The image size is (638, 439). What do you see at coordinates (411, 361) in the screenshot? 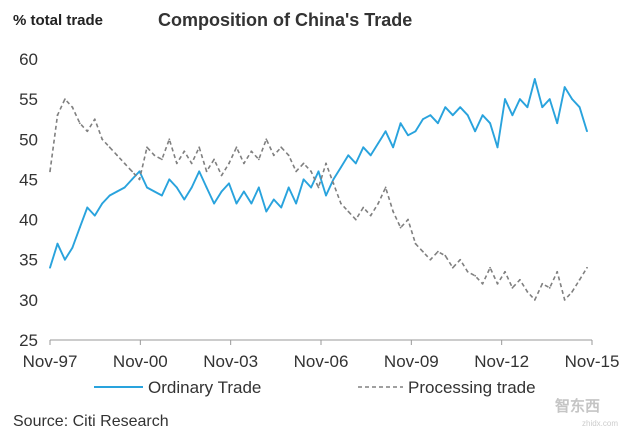
I see `x-tick-label: Nov-09` at bounding box center [411, 361].